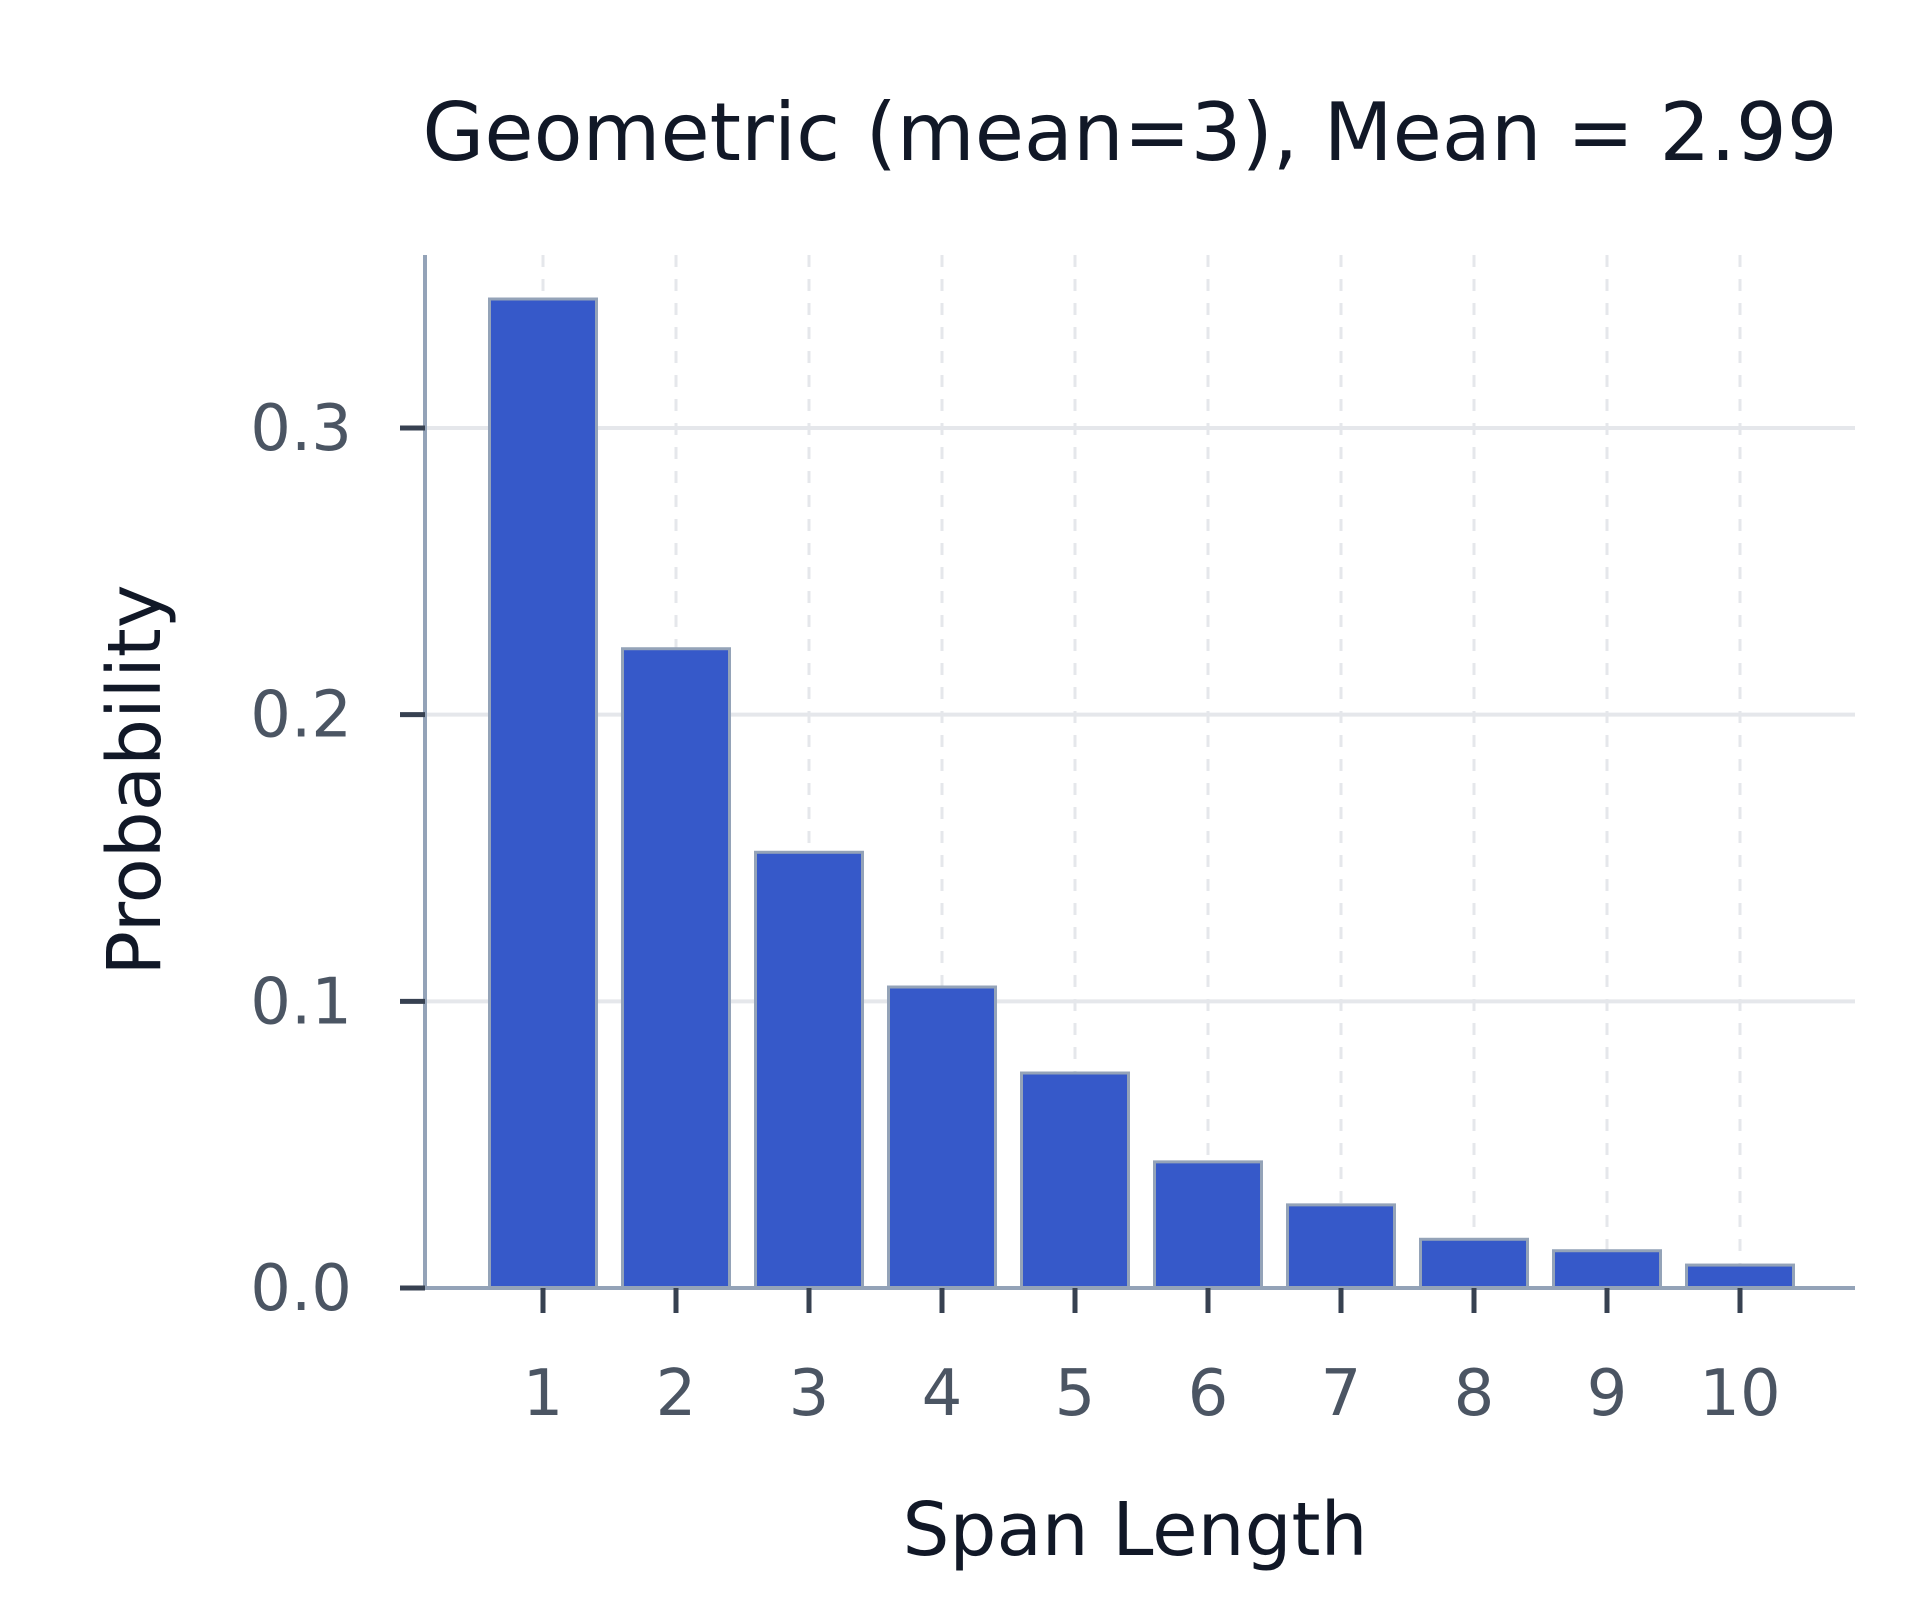 The image size is (1920, 1600). What do you see at coordinates (676, 1394) in the screenshot?
I see `x-tick-label-2: 2` at bounding box center [676, 1394].